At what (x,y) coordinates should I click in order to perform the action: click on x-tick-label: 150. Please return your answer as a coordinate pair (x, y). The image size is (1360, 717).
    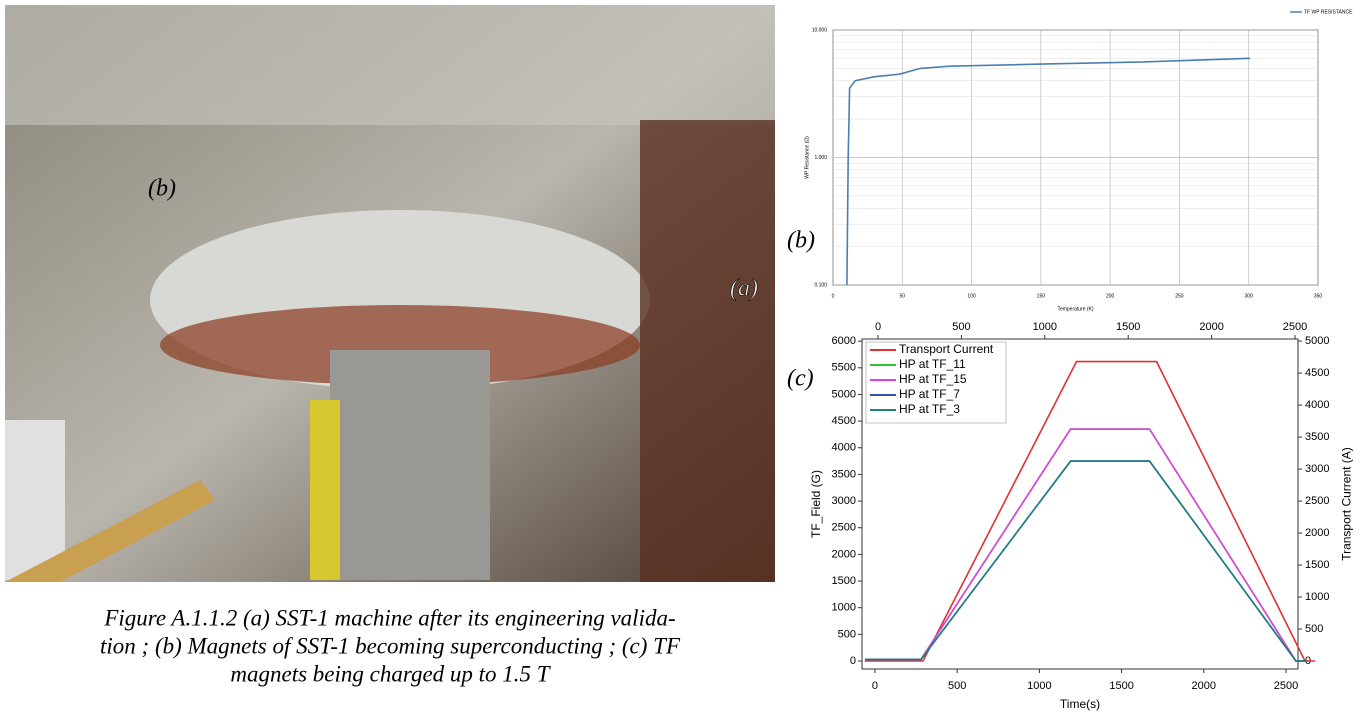
    Looking at the image, I should click on (1041, 296).